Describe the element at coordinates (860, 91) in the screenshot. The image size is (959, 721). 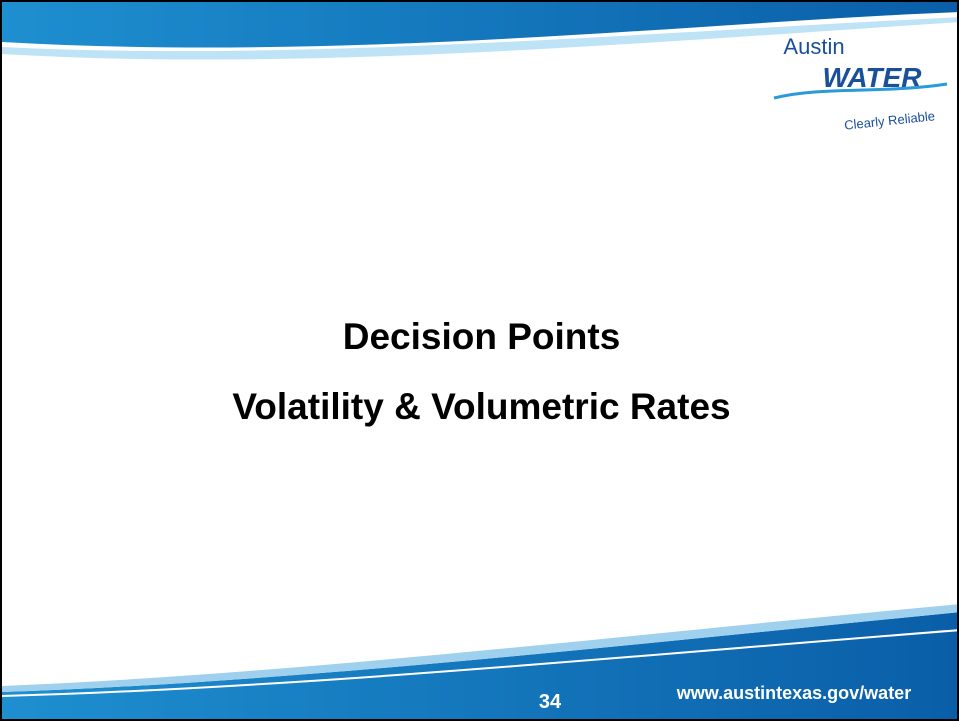
I see `logo-swoosh` at that location.